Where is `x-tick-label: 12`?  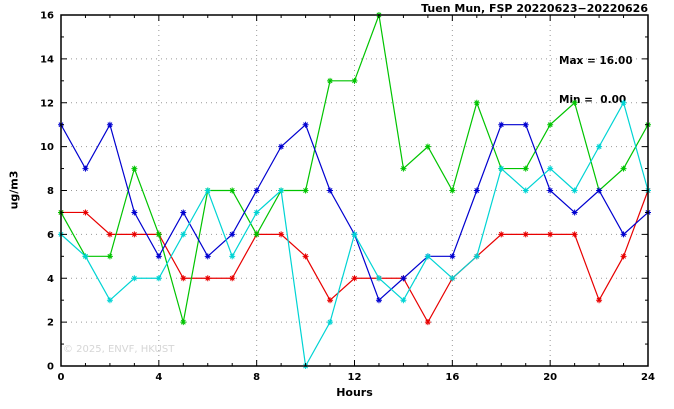 x-tick-label: 12 is located at coordinates (355, 377).